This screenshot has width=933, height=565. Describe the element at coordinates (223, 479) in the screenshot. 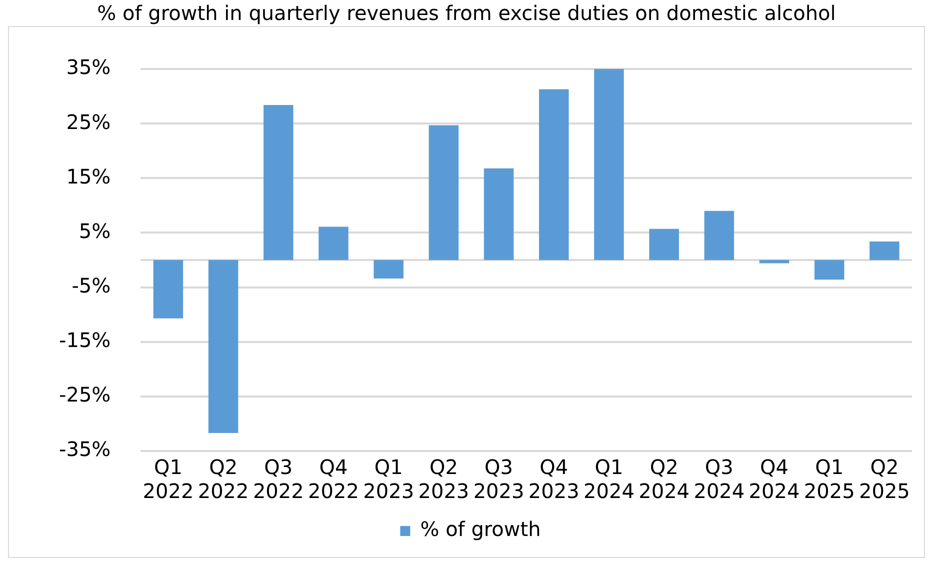

I see `x-tick-label: Q2 2022` at that location.